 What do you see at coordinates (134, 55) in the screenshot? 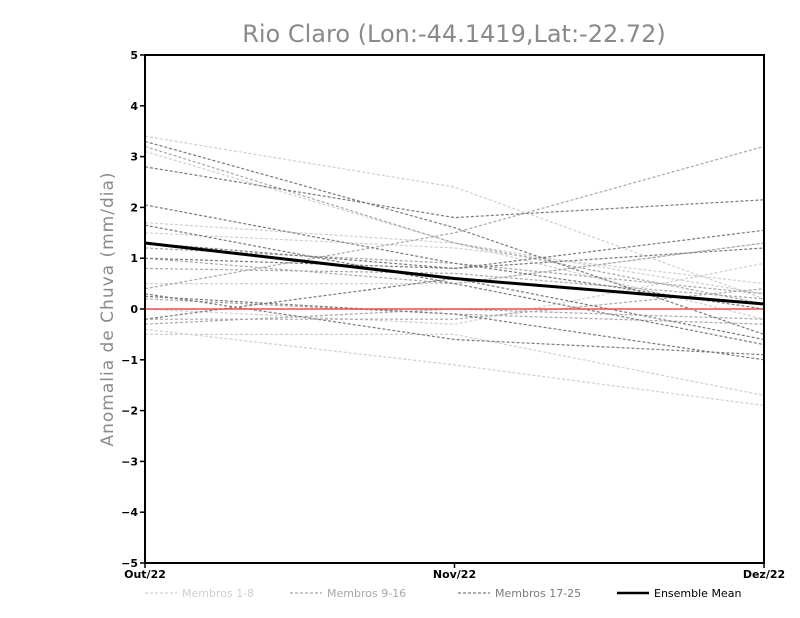
I see `y-tick-label: 5` at bounding box center [134, 55].